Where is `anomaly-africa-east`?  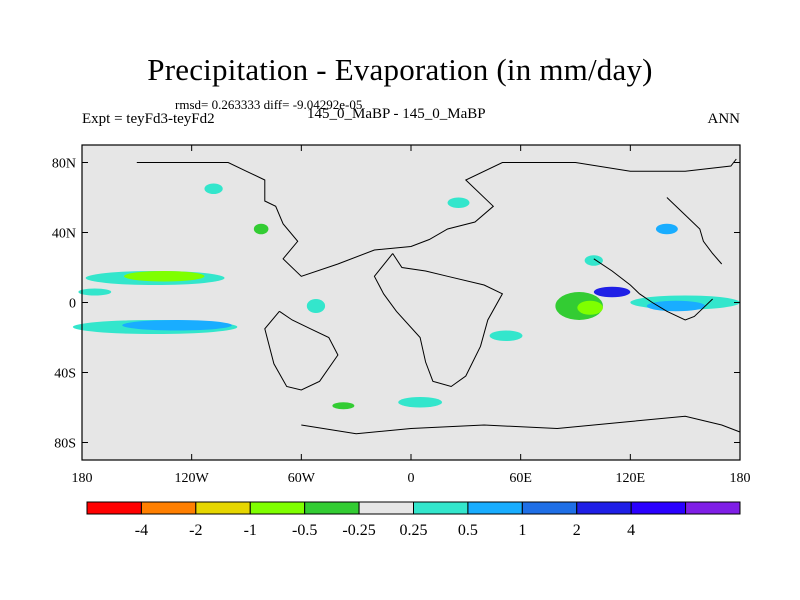
anomaly-africa-east is located at coordinates (506, 335).